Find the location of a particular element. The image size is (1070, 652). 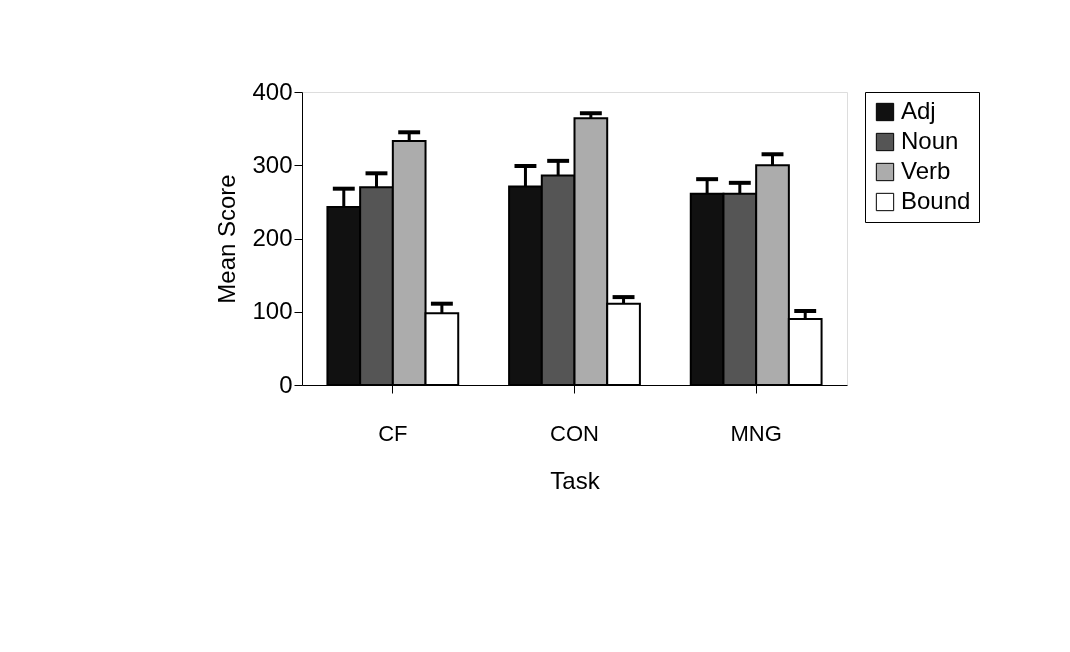

x-tick-label: CF is located at coordinates (393, 433).